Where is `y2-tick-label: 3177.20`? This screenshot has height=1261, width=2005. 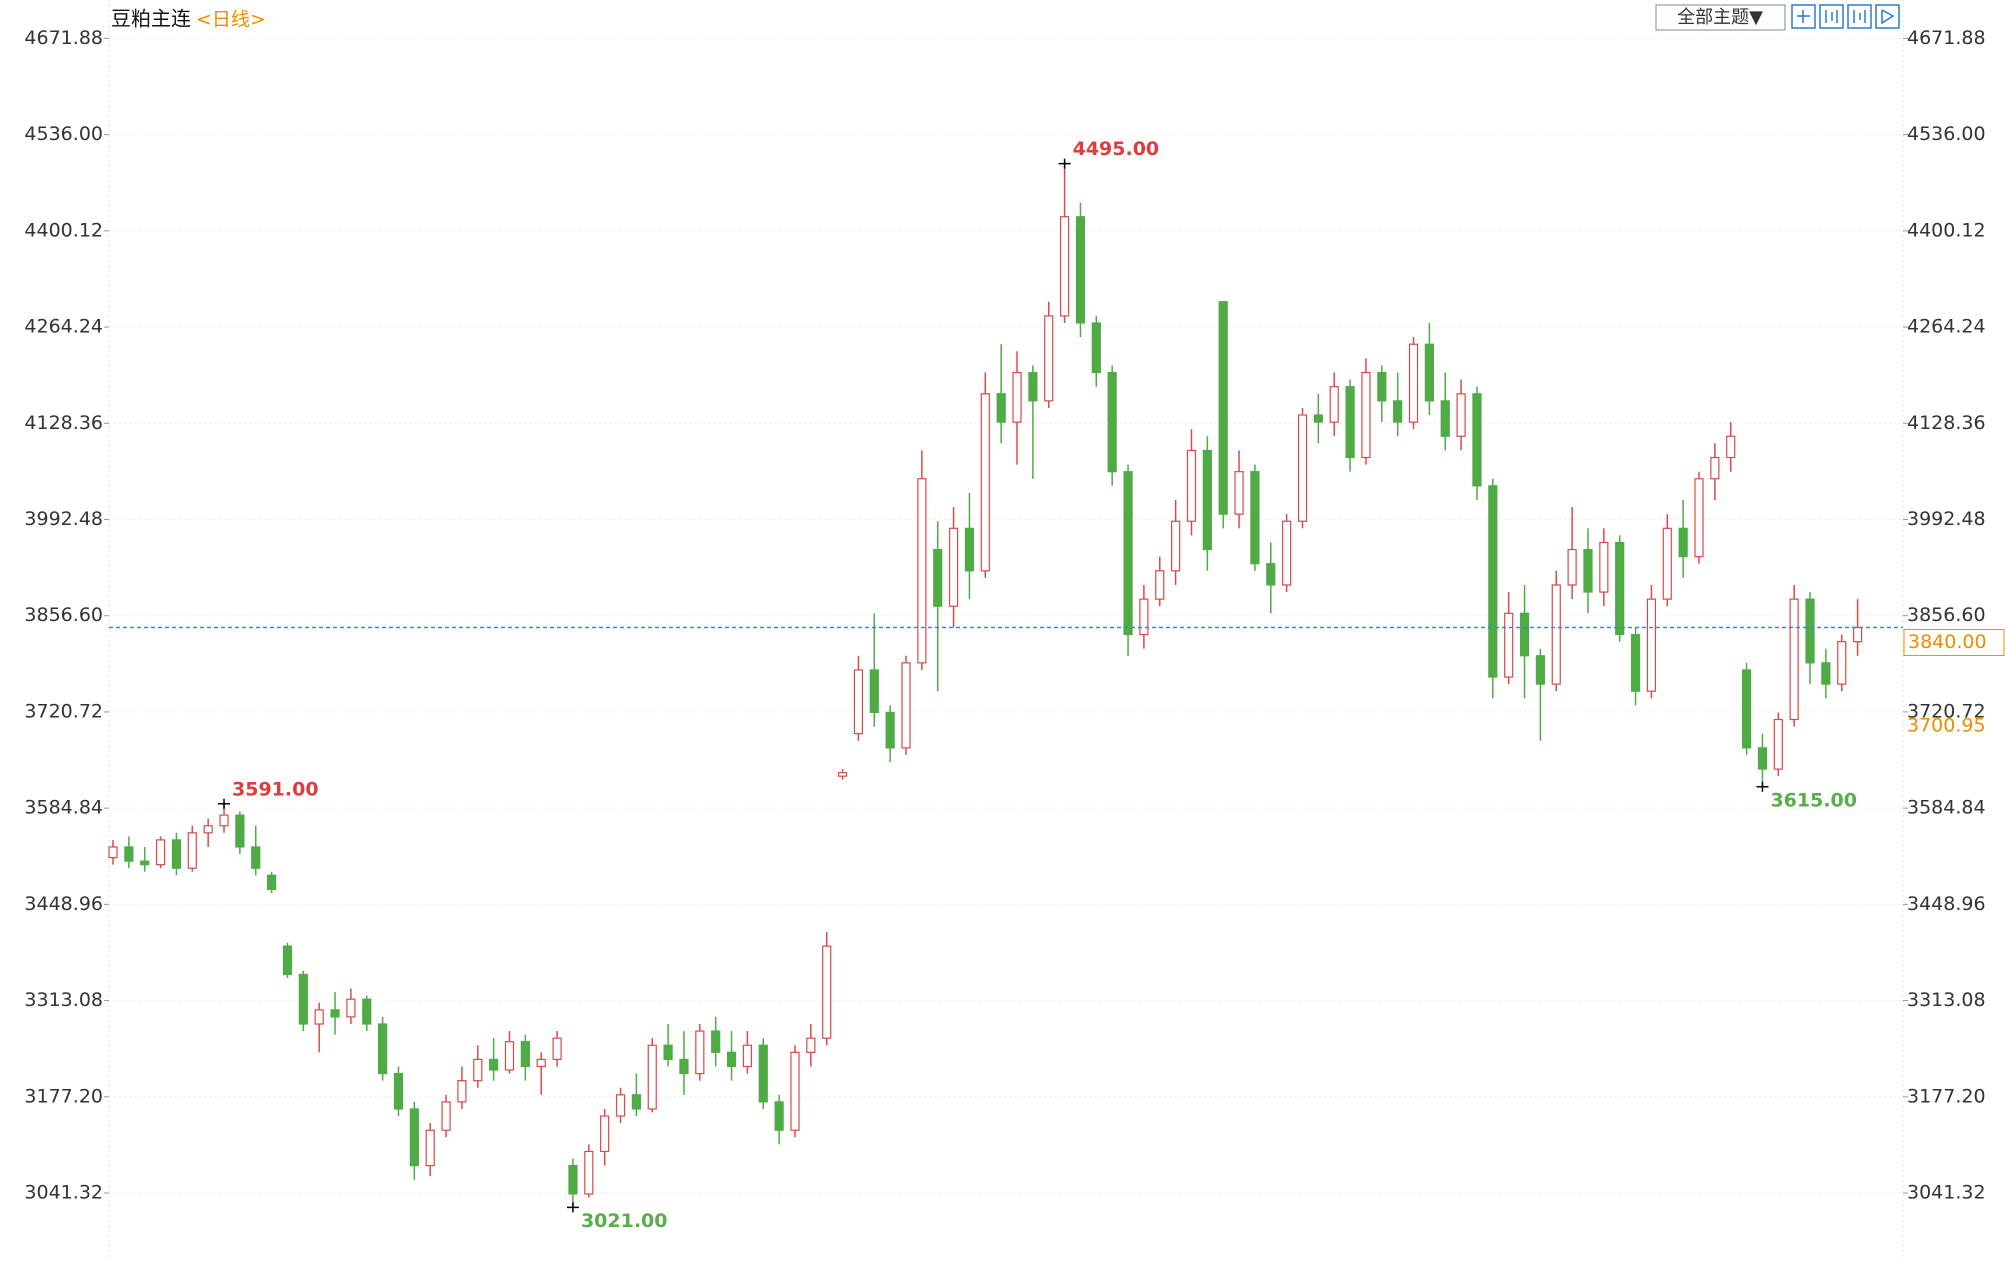 y2-tick-label: 3177.20 is located at coordinates (1946, 1096).